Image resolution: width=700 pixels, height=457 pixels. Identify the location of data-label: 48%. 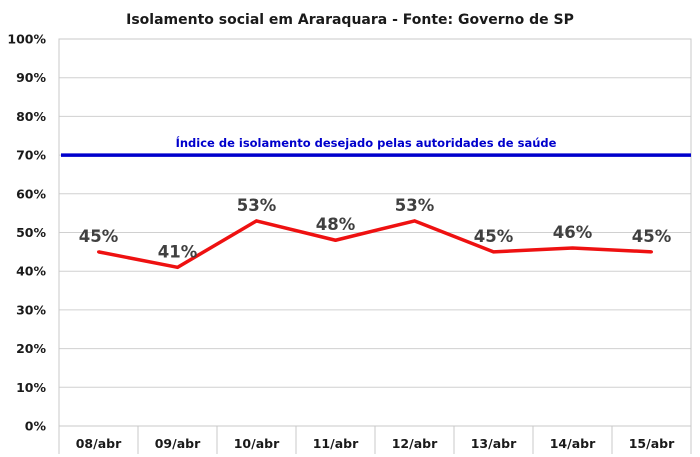
(336, 224).